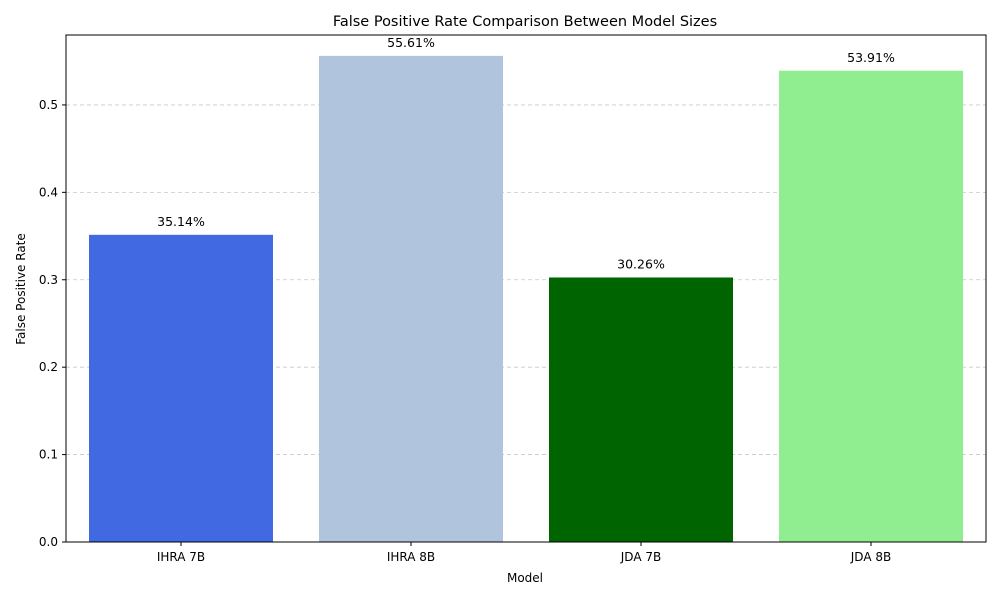  What do you see at coordinates (48, 105) in the screenshot?
I see `y-tick-label: 0.5` at bounding box center [48, 105].